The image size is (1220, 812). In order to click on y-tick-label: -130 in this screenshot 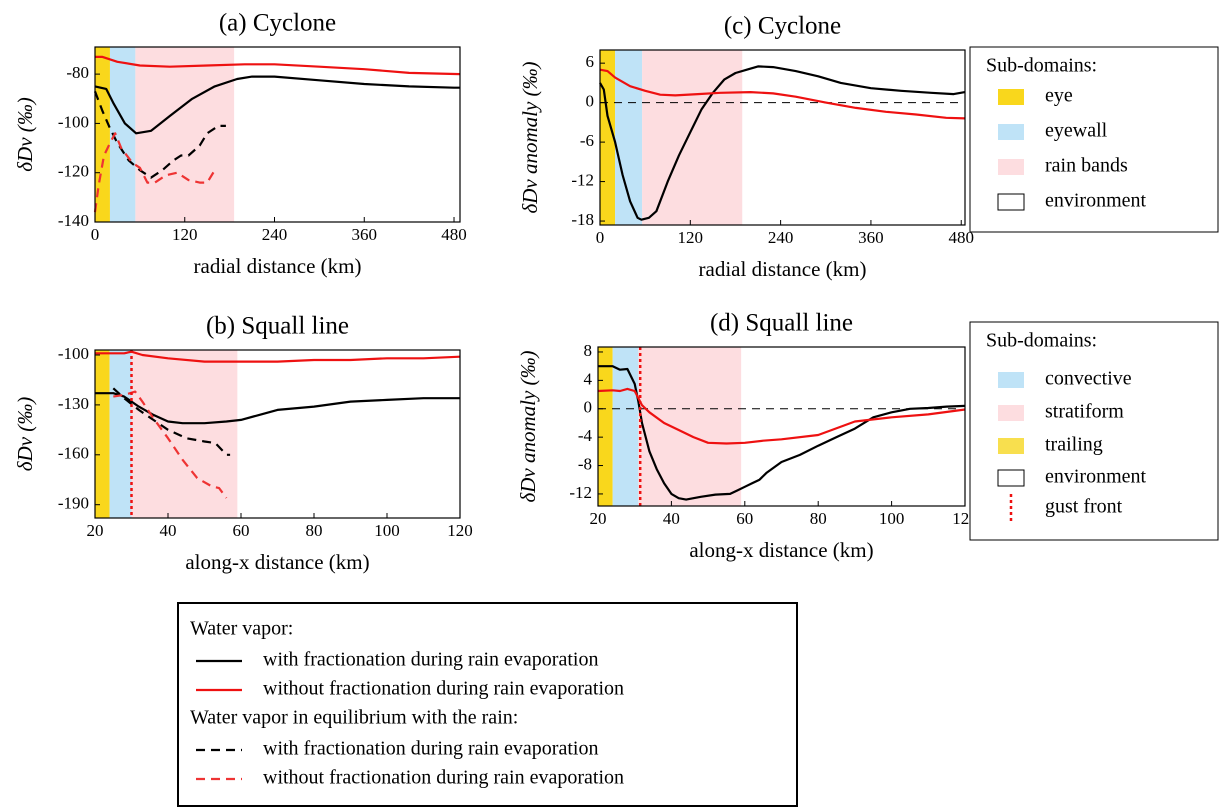, I will do `click(73, 403)`.